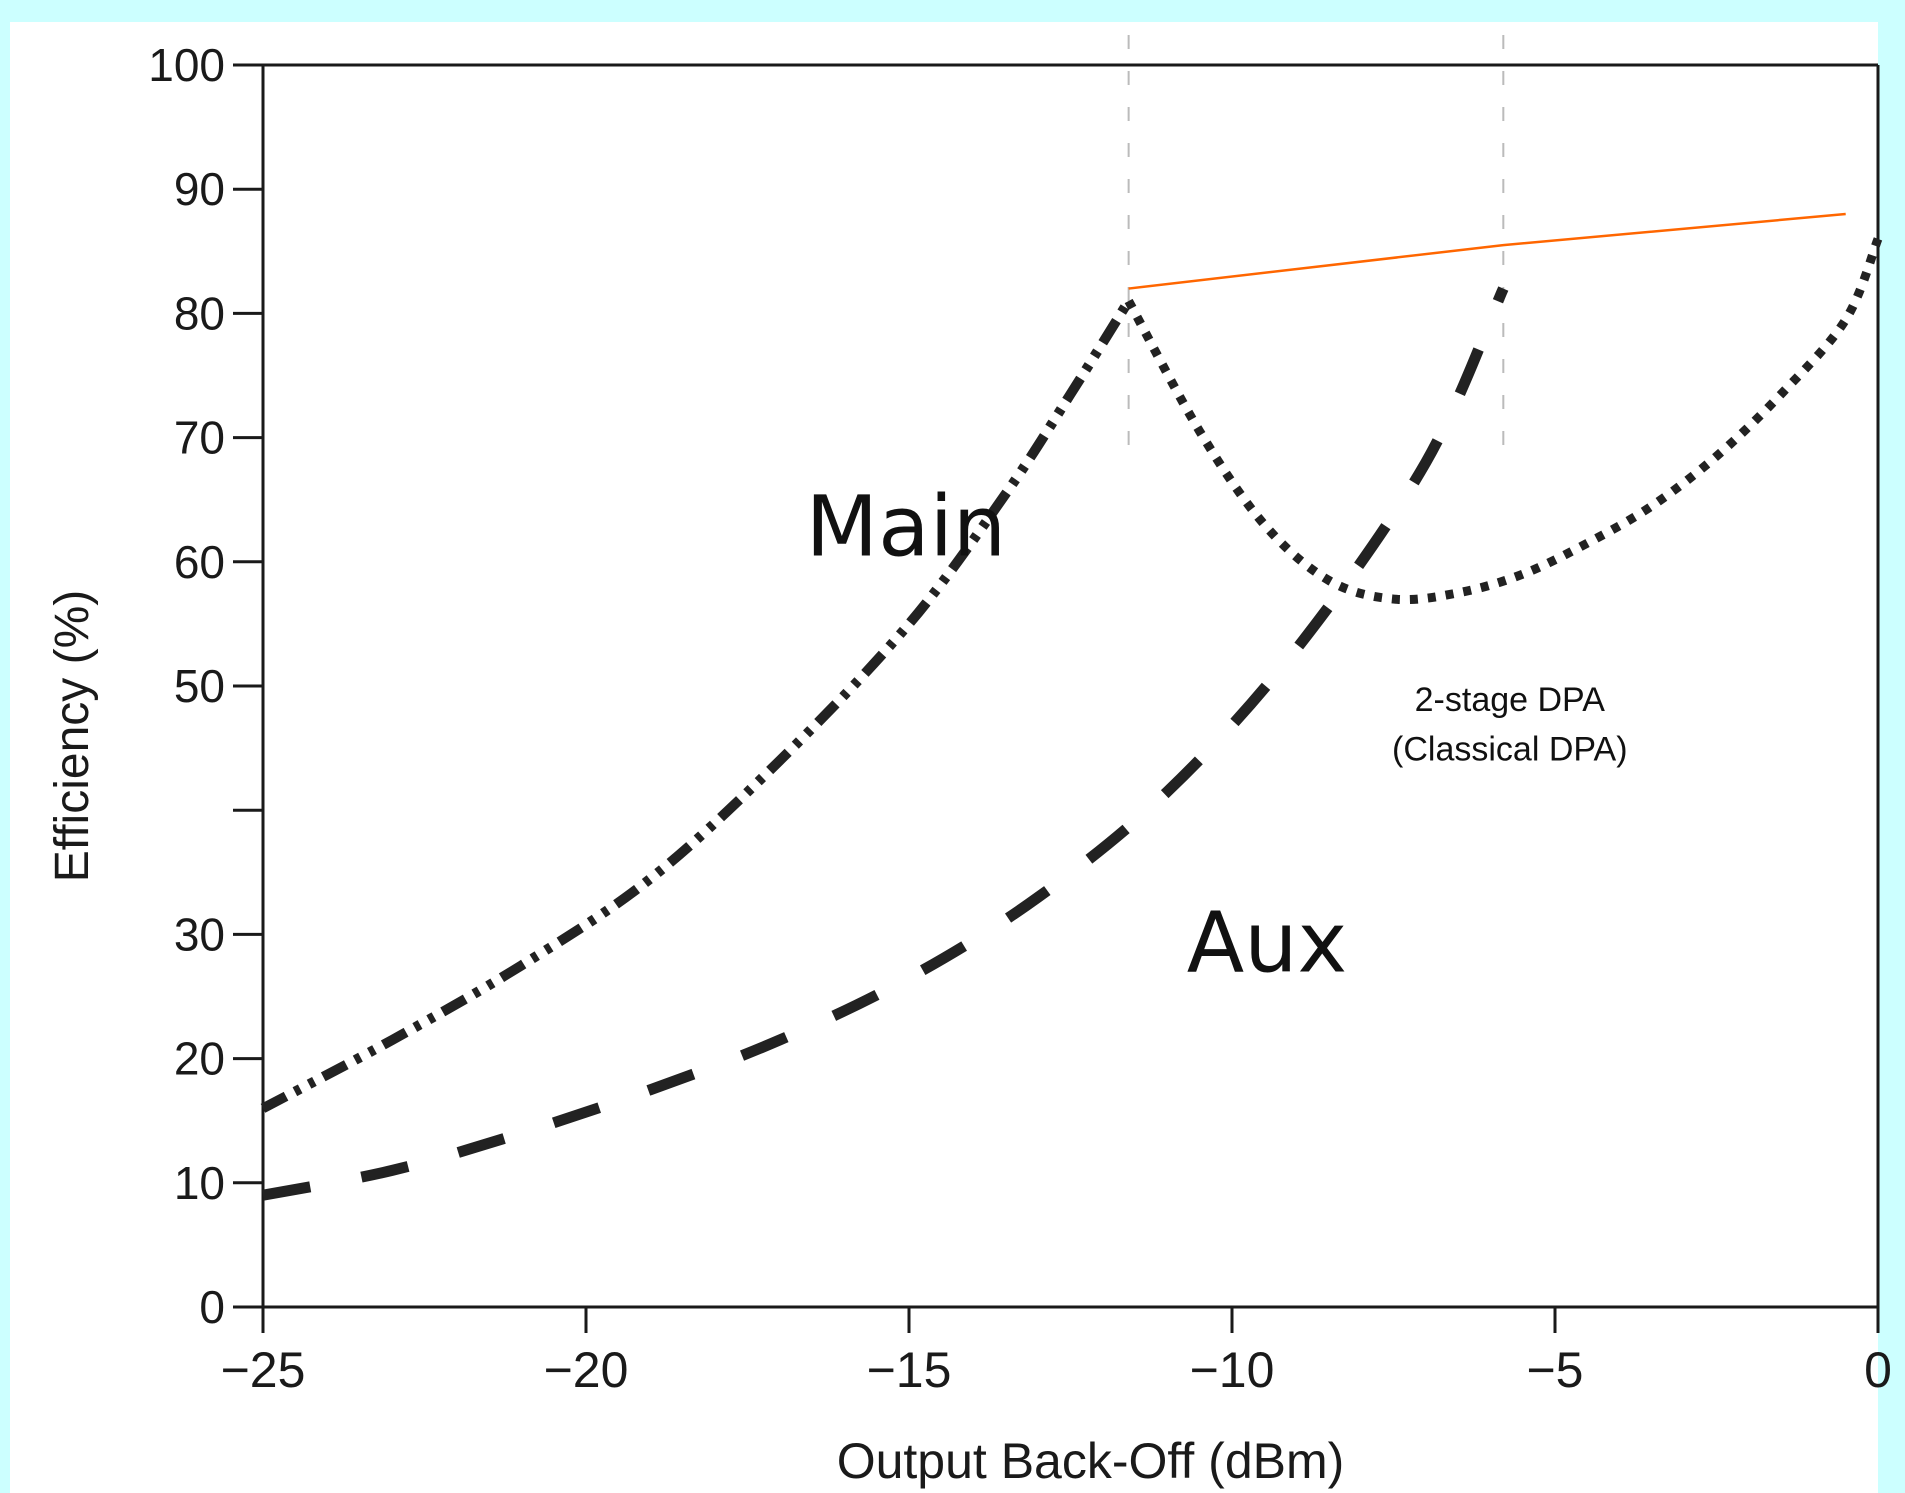 This screenshot has width=1905, height=1493. What do you see at coordinates (1510, 750) in the screenshot?
I see `annotation-dpa-2: (Classical DPA)` at bounding box center [1510, 750].